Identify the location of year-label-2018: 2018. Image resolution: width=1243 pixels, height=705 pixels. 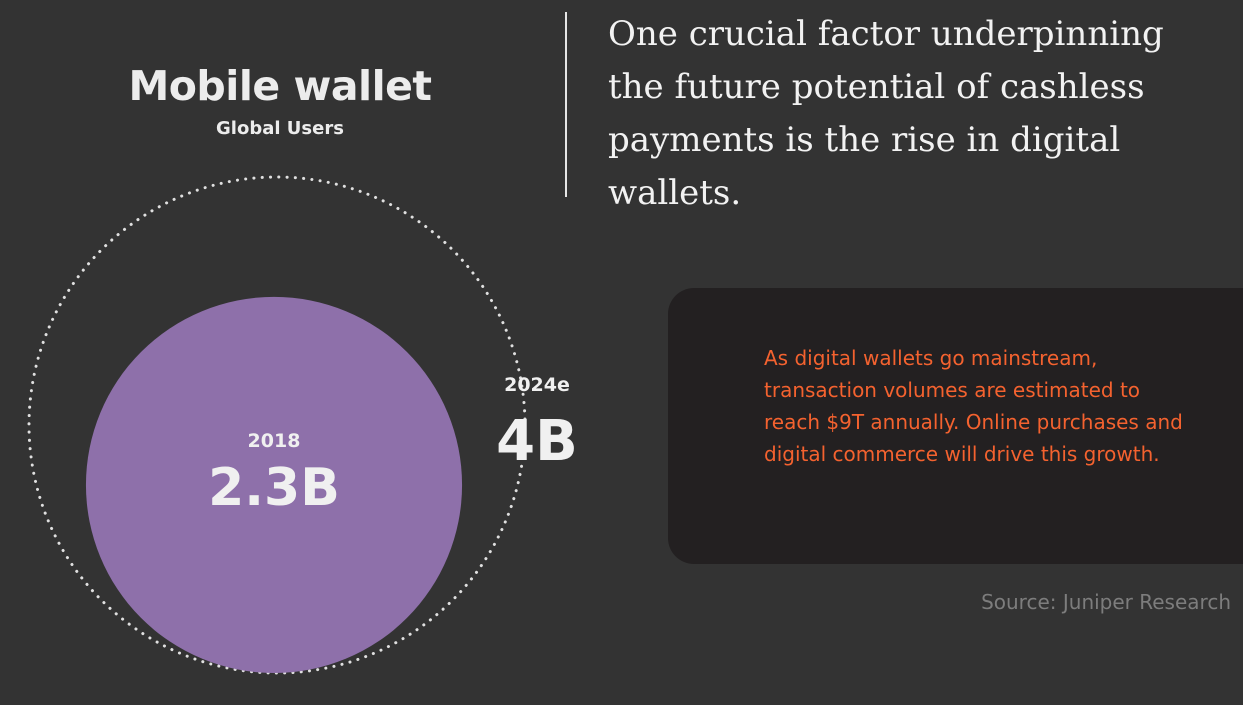
(274, 441).